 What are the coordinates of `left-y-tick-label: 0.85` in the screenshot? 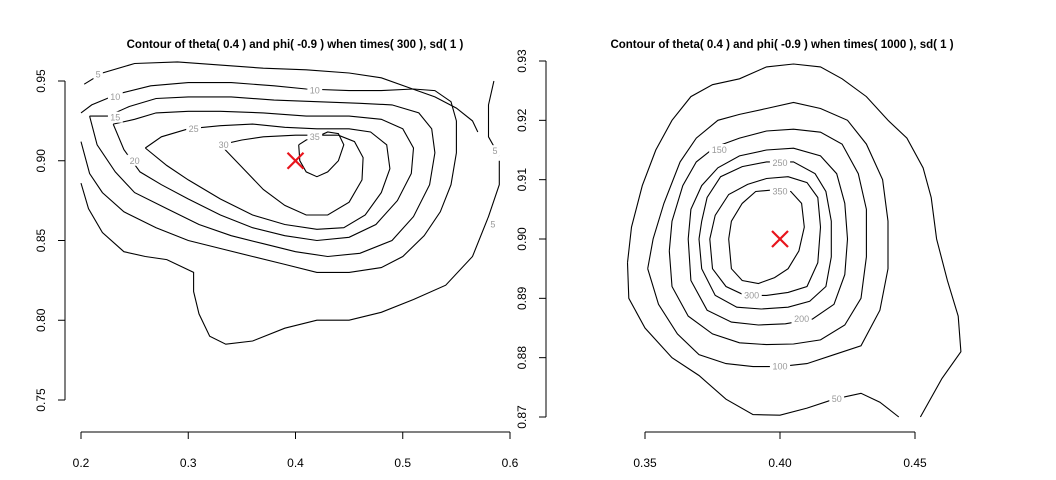 It's located at (41, 240).